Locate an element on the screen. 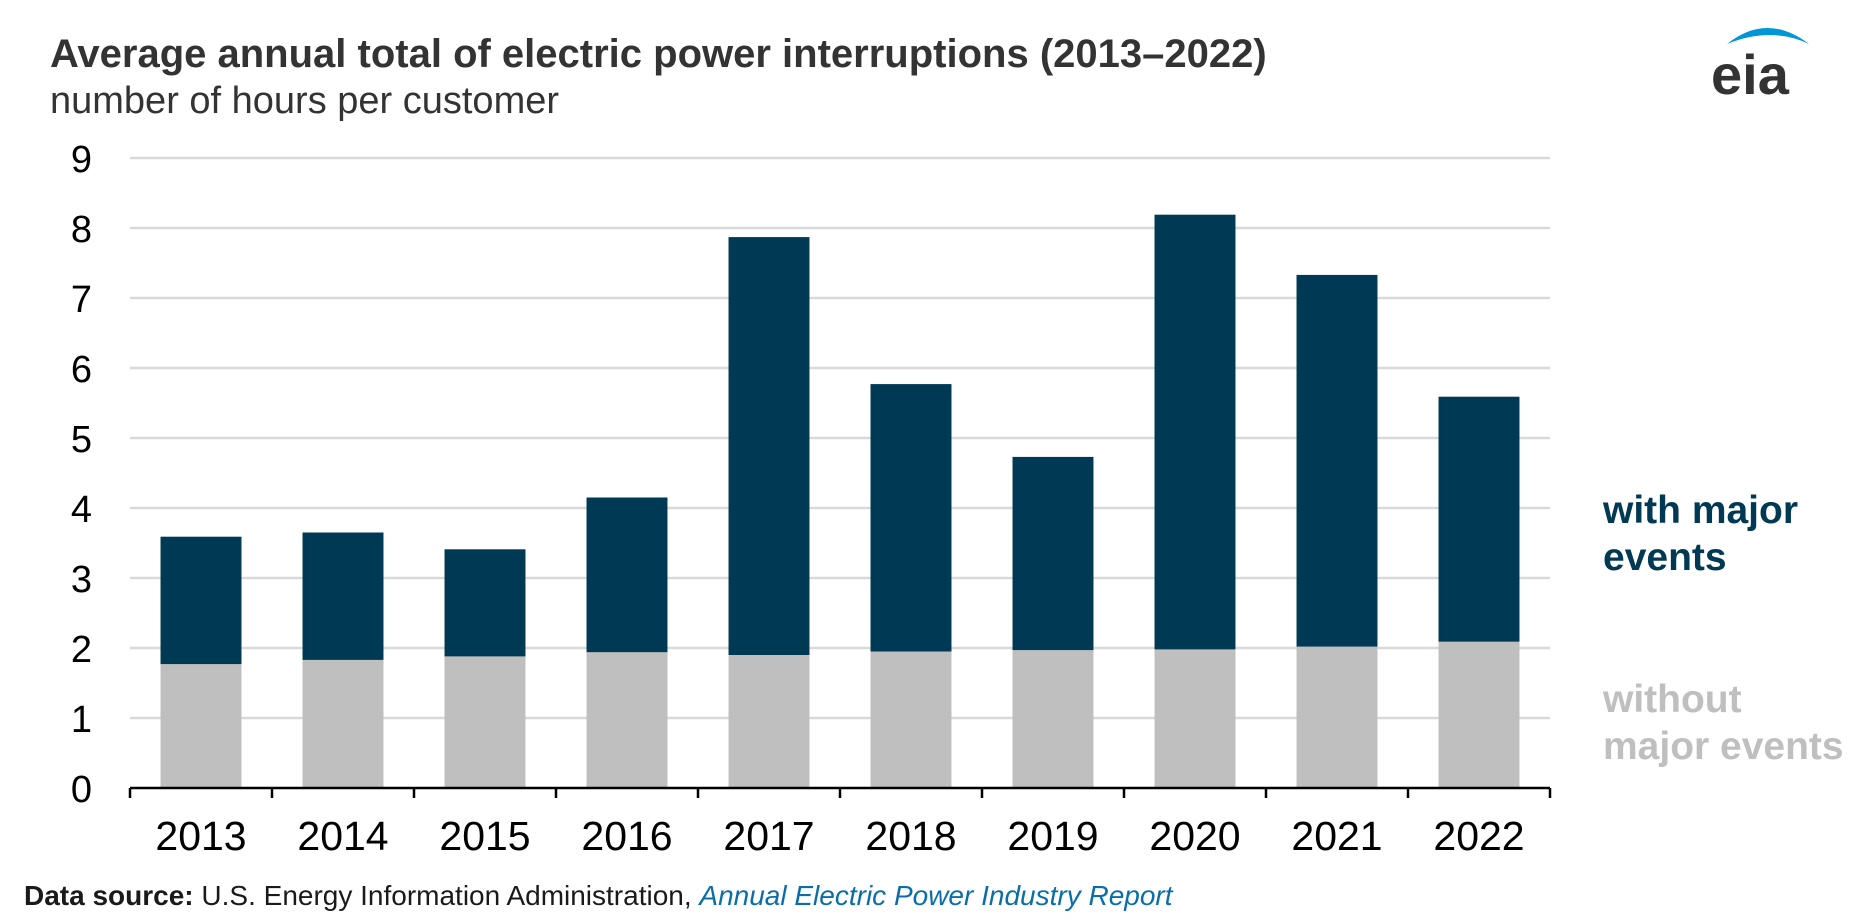 Image resolution: width=1876 pixels, height=920 pixels. x-tick-label: 2020 is located at coordinates (1194, 836).